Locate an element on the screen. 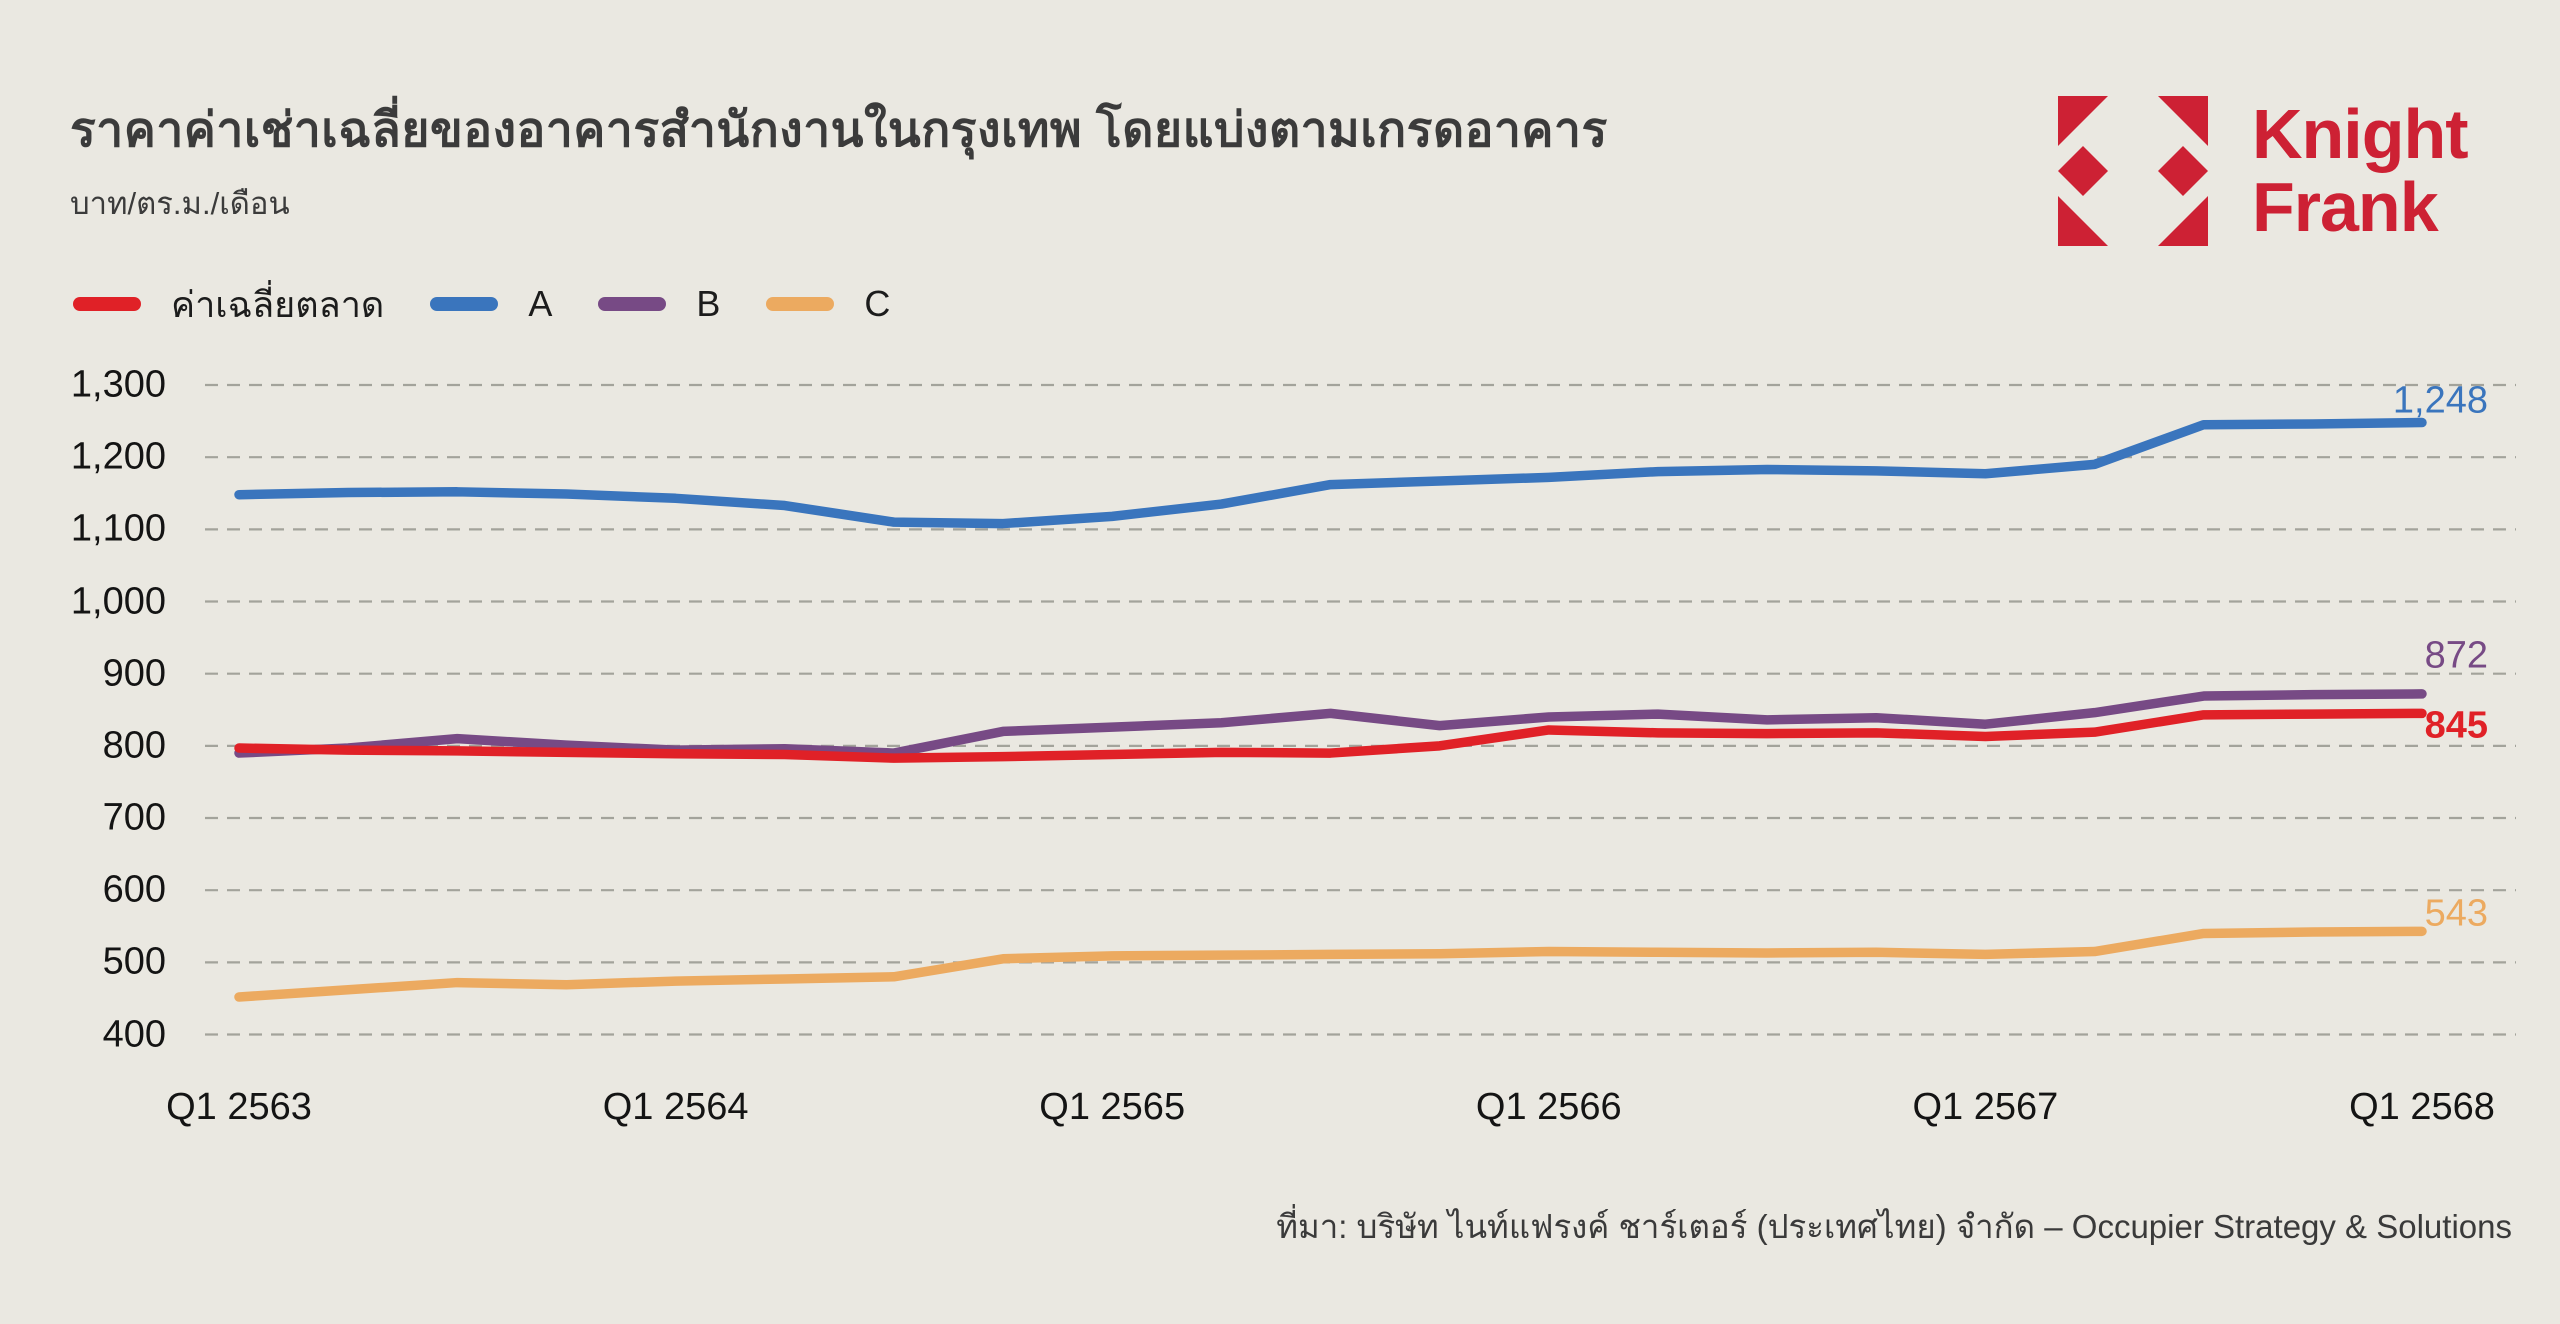 This screenshot has height=1324, width=2560. grade-b-swatch-icon is located at coordinates (632, 304).